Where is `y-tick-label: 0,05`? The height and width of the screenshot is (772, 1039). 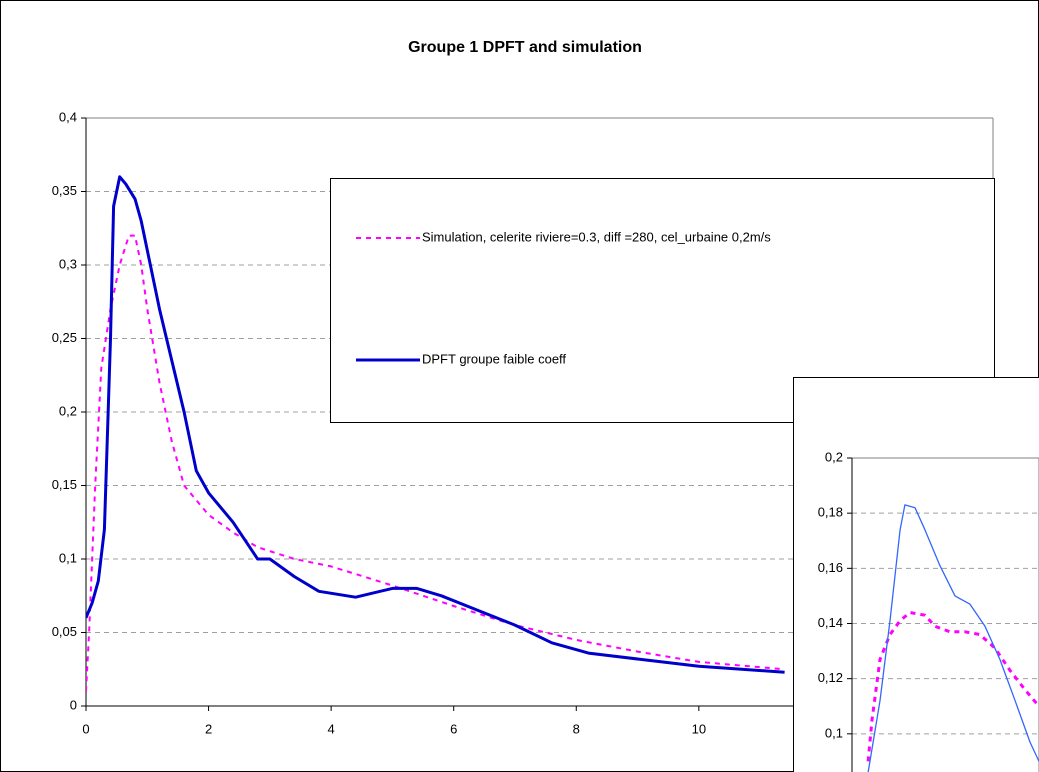 y-tick-label: 0,05 is located at coordinates (64, 631).